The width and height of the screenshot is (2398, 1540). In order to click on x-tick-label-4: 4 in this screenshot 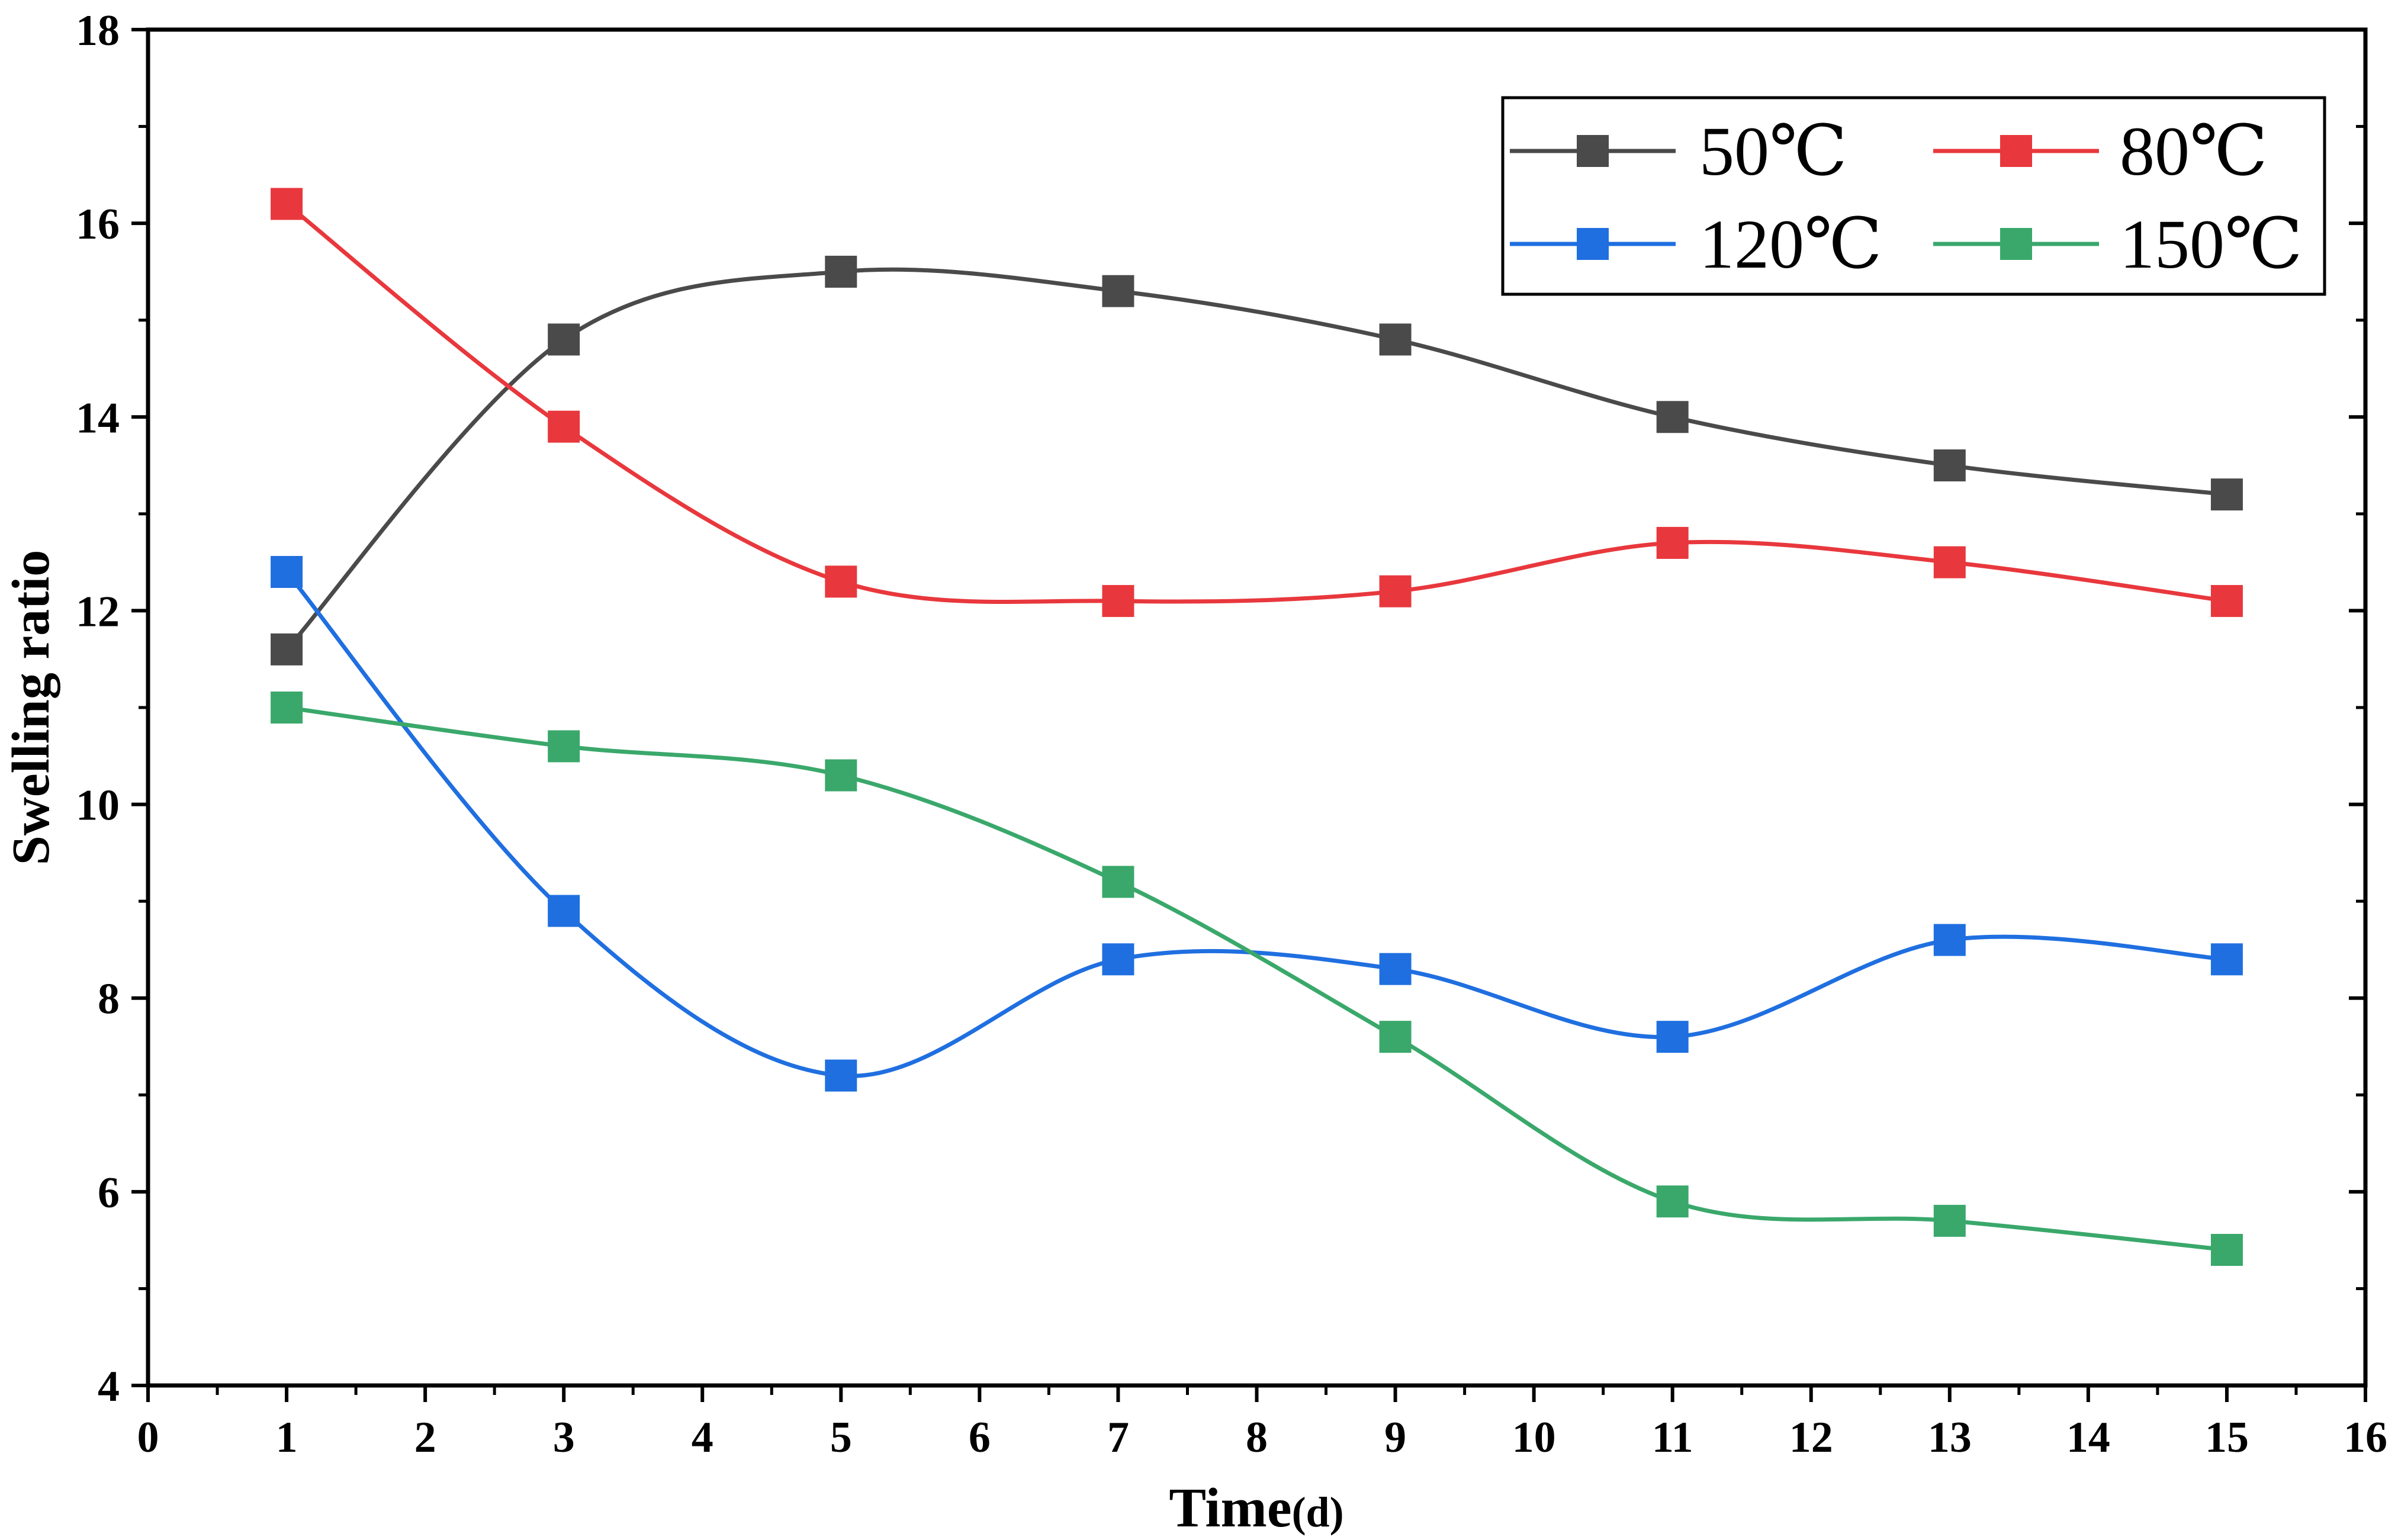, I will do `click(702, 1437)`.